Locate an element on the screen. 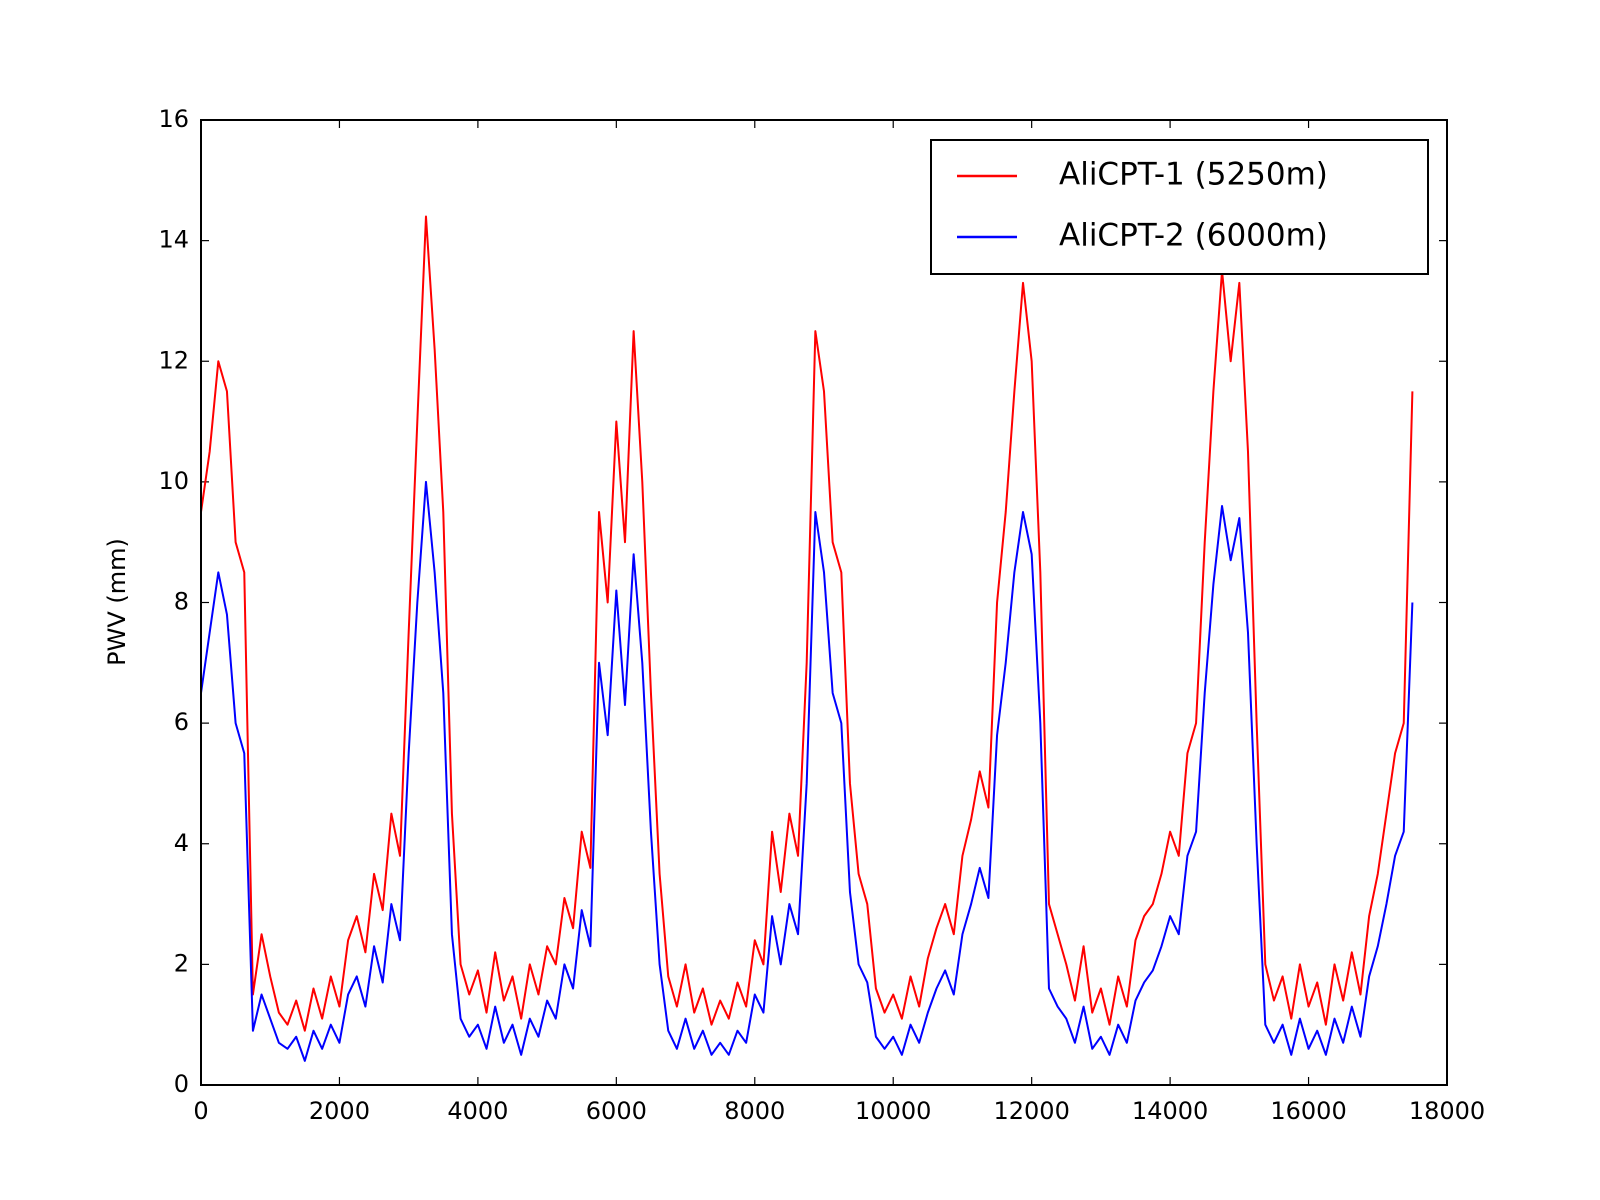 The width and height of the screenshot is (1600, 1200). y-tick-label: 12 is located at coordinates (173, 360).